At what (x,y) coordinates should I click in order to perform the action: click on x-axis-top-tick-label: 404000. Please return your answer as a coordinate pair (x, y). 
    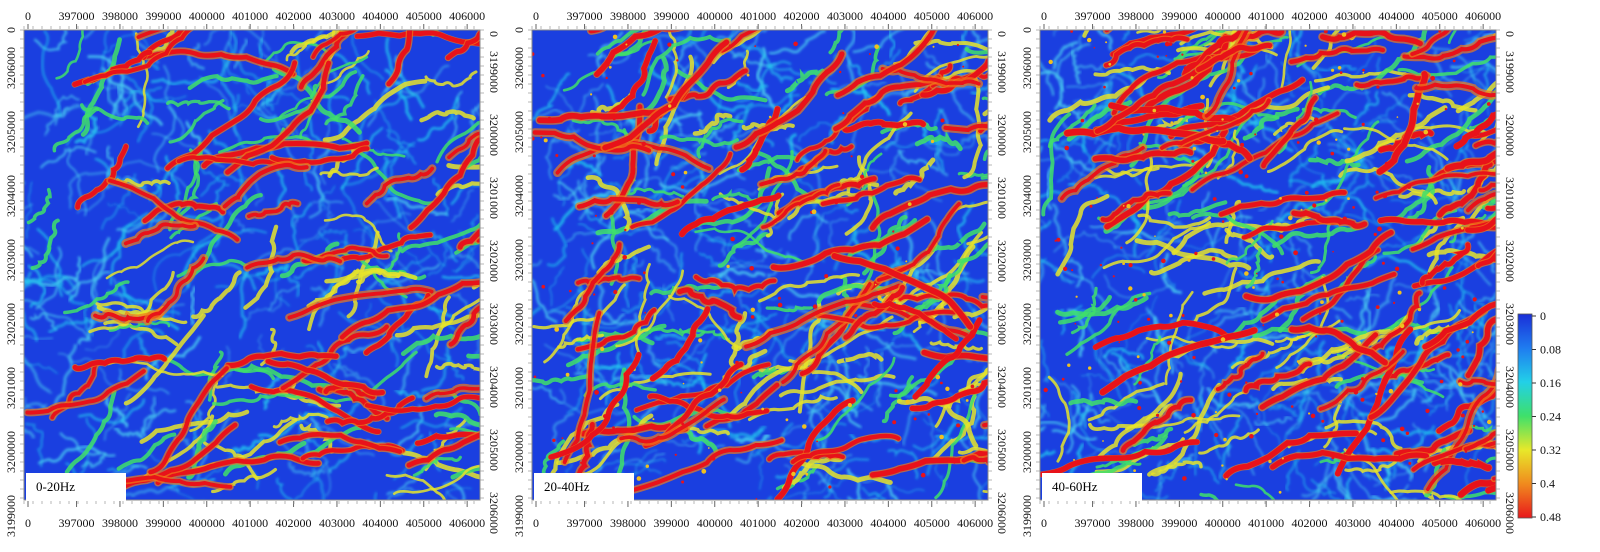
    Looking at the image, I should click on (1396, 16).